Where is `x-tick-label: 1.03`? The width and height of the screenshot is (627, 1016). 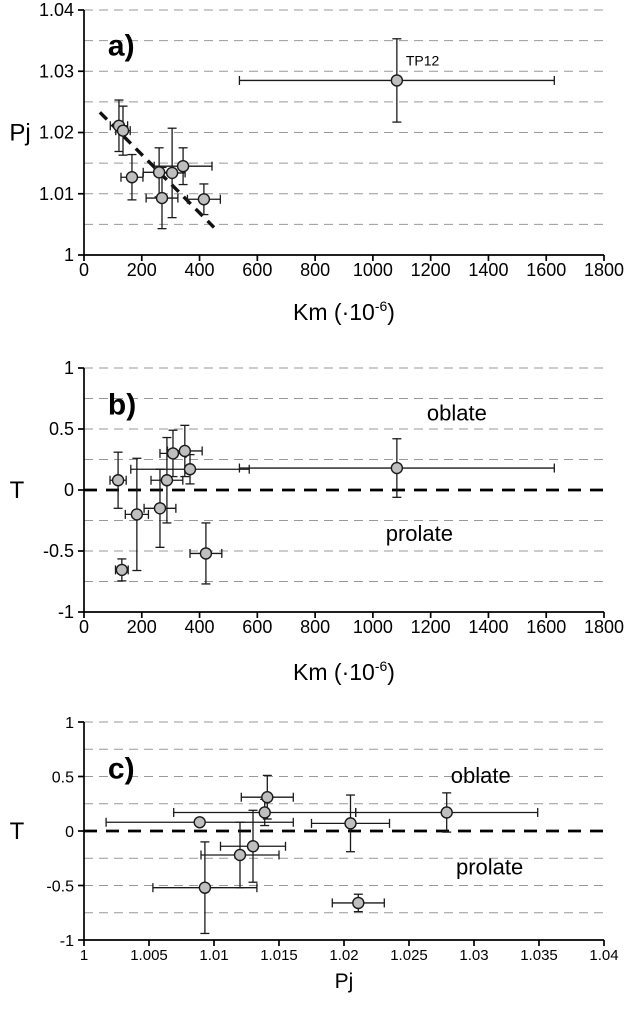 x-tick-label: 1.03 is located at coordinates (473, 955).